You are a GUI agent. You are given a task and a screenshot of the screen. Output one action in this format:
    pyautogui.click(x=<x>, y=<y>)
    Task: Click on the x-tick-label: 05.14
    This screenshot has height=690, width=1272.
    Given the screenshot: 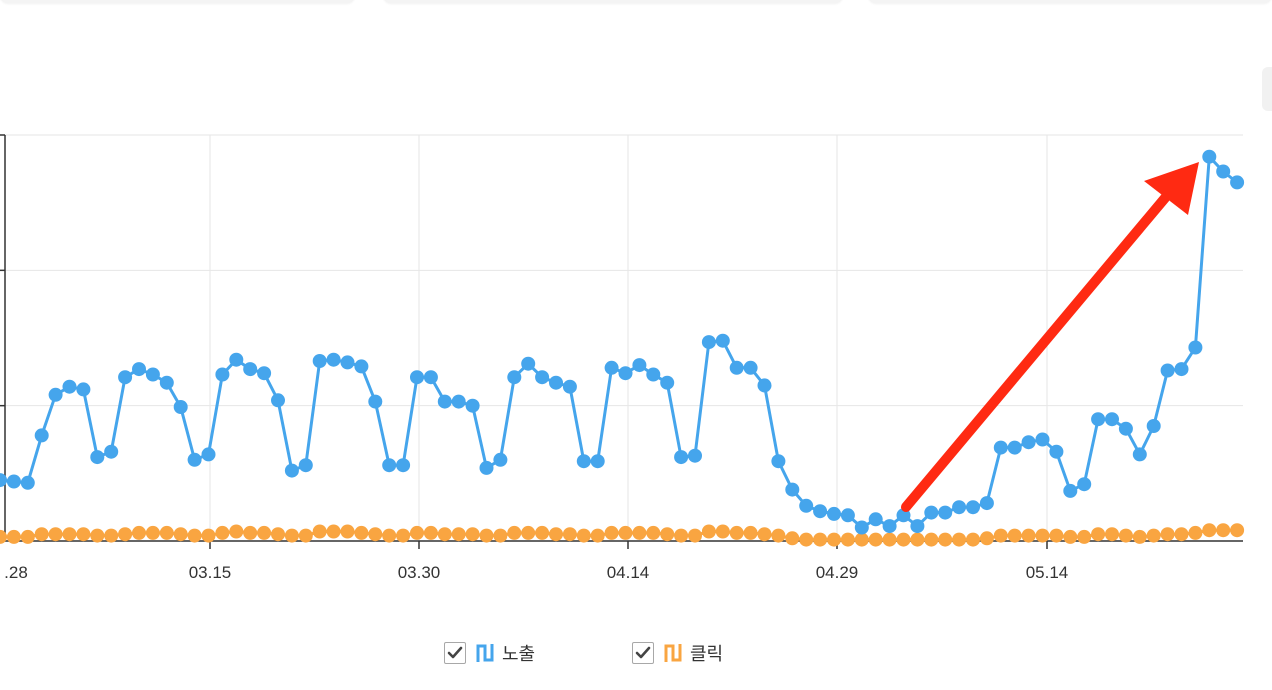 What is the action you would take?
    pyautogui.click(x=1047, y=572)
    